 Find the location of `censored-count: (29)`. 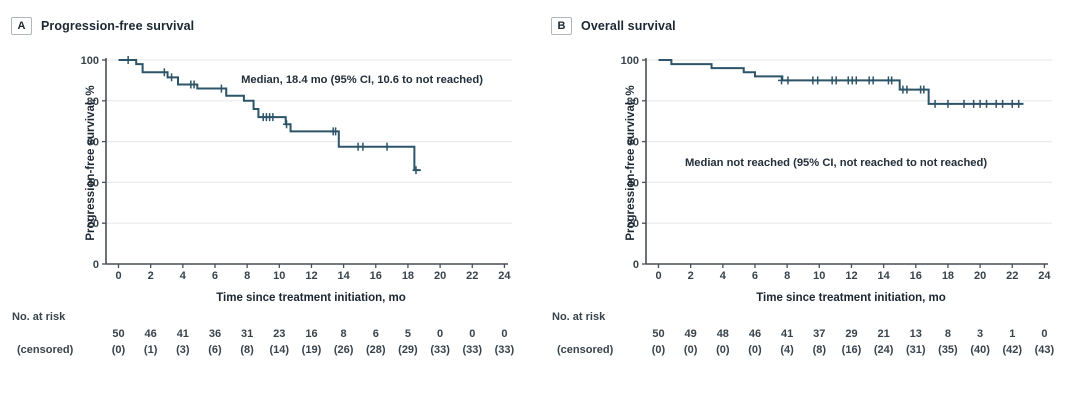

censored-count: (29) is located at coordinates (408, 350).